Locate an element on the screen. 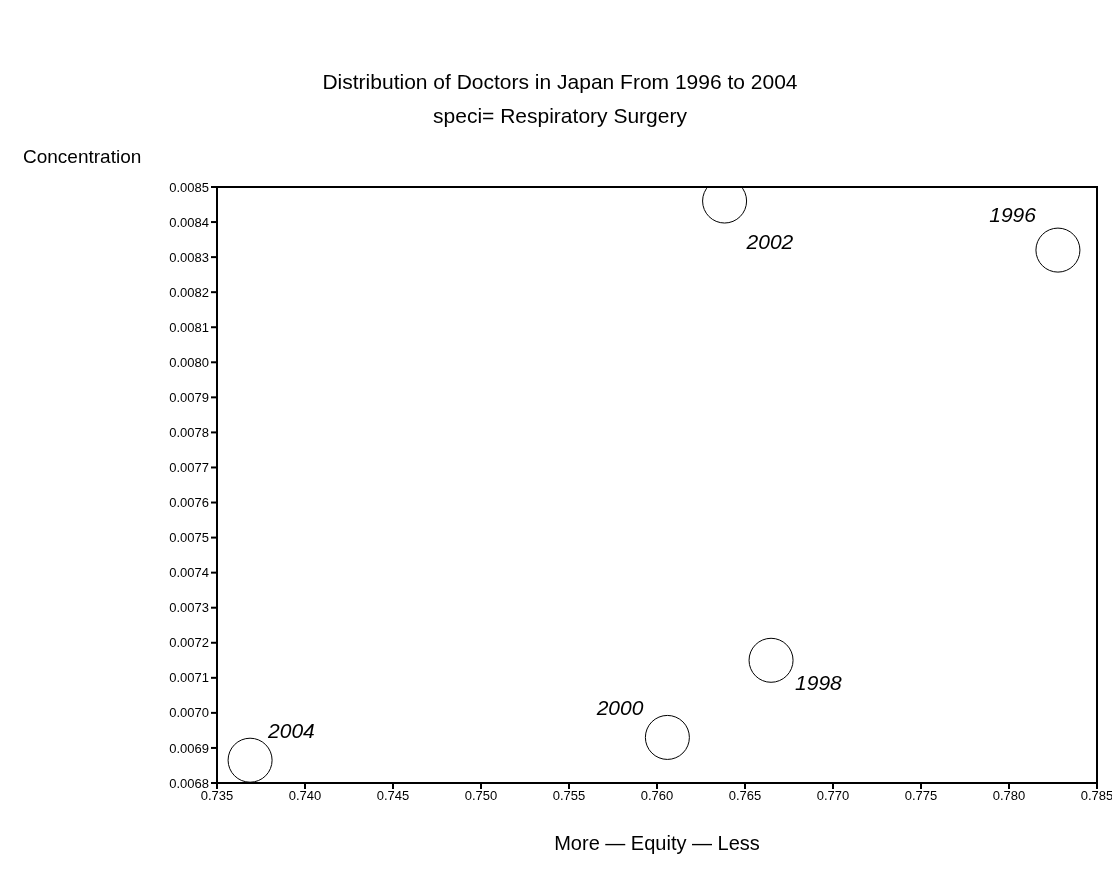 The width and height of the screenshot is (1120, 870). y-tick-label: 0.0071 is located at coordinates (189, 678).